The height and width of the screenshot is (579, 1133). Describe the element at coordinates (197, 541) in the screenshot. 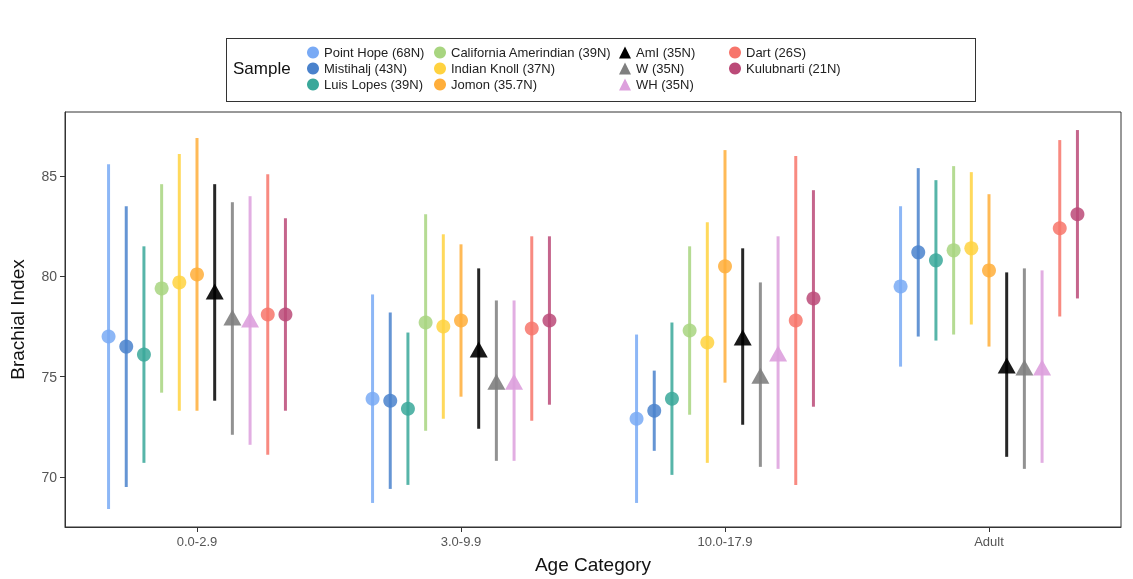

I see `x-tick-label: 0.0-2.9` at that location.